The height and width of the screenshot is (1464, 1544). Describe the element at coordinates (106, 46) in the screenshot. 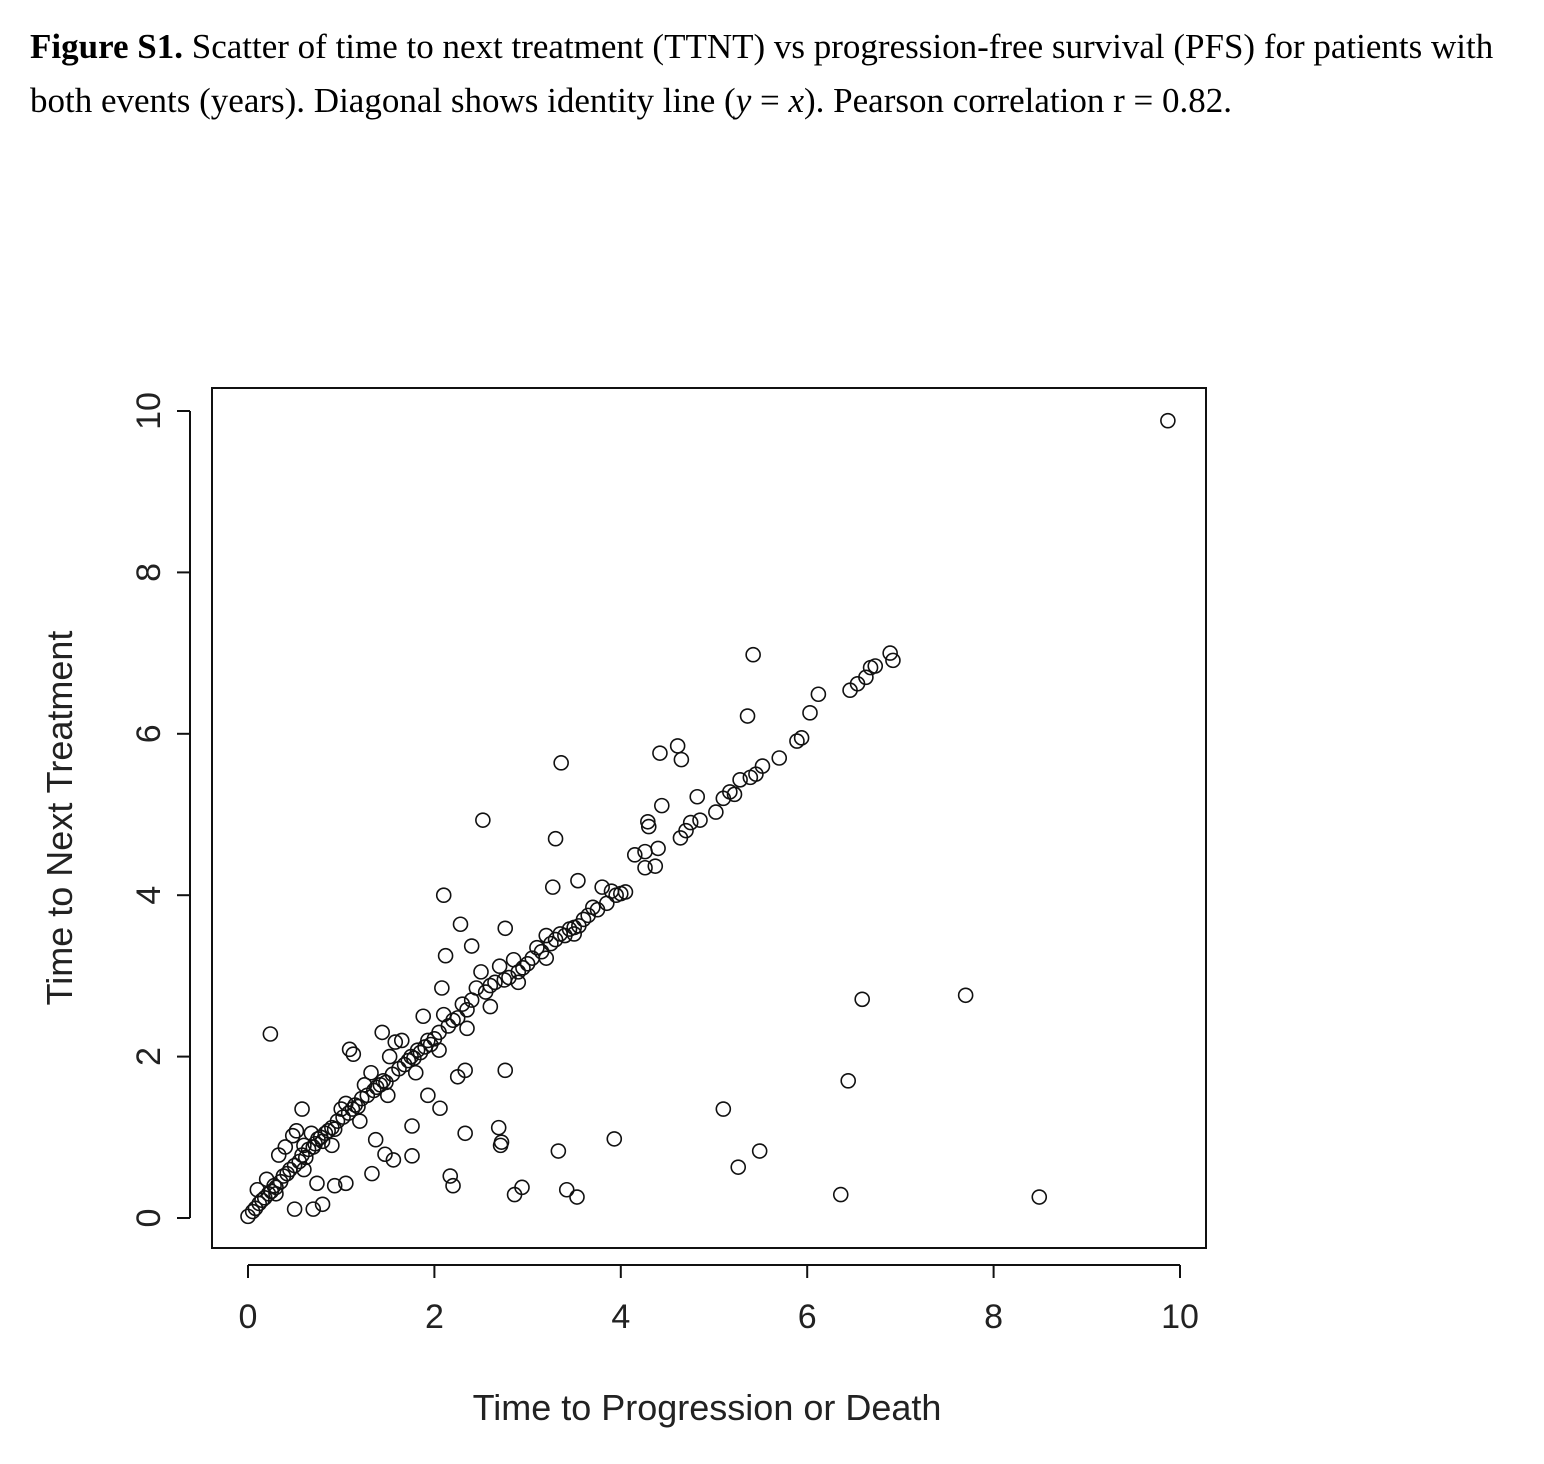

I see `caption-label: Figure S1.` at that location.